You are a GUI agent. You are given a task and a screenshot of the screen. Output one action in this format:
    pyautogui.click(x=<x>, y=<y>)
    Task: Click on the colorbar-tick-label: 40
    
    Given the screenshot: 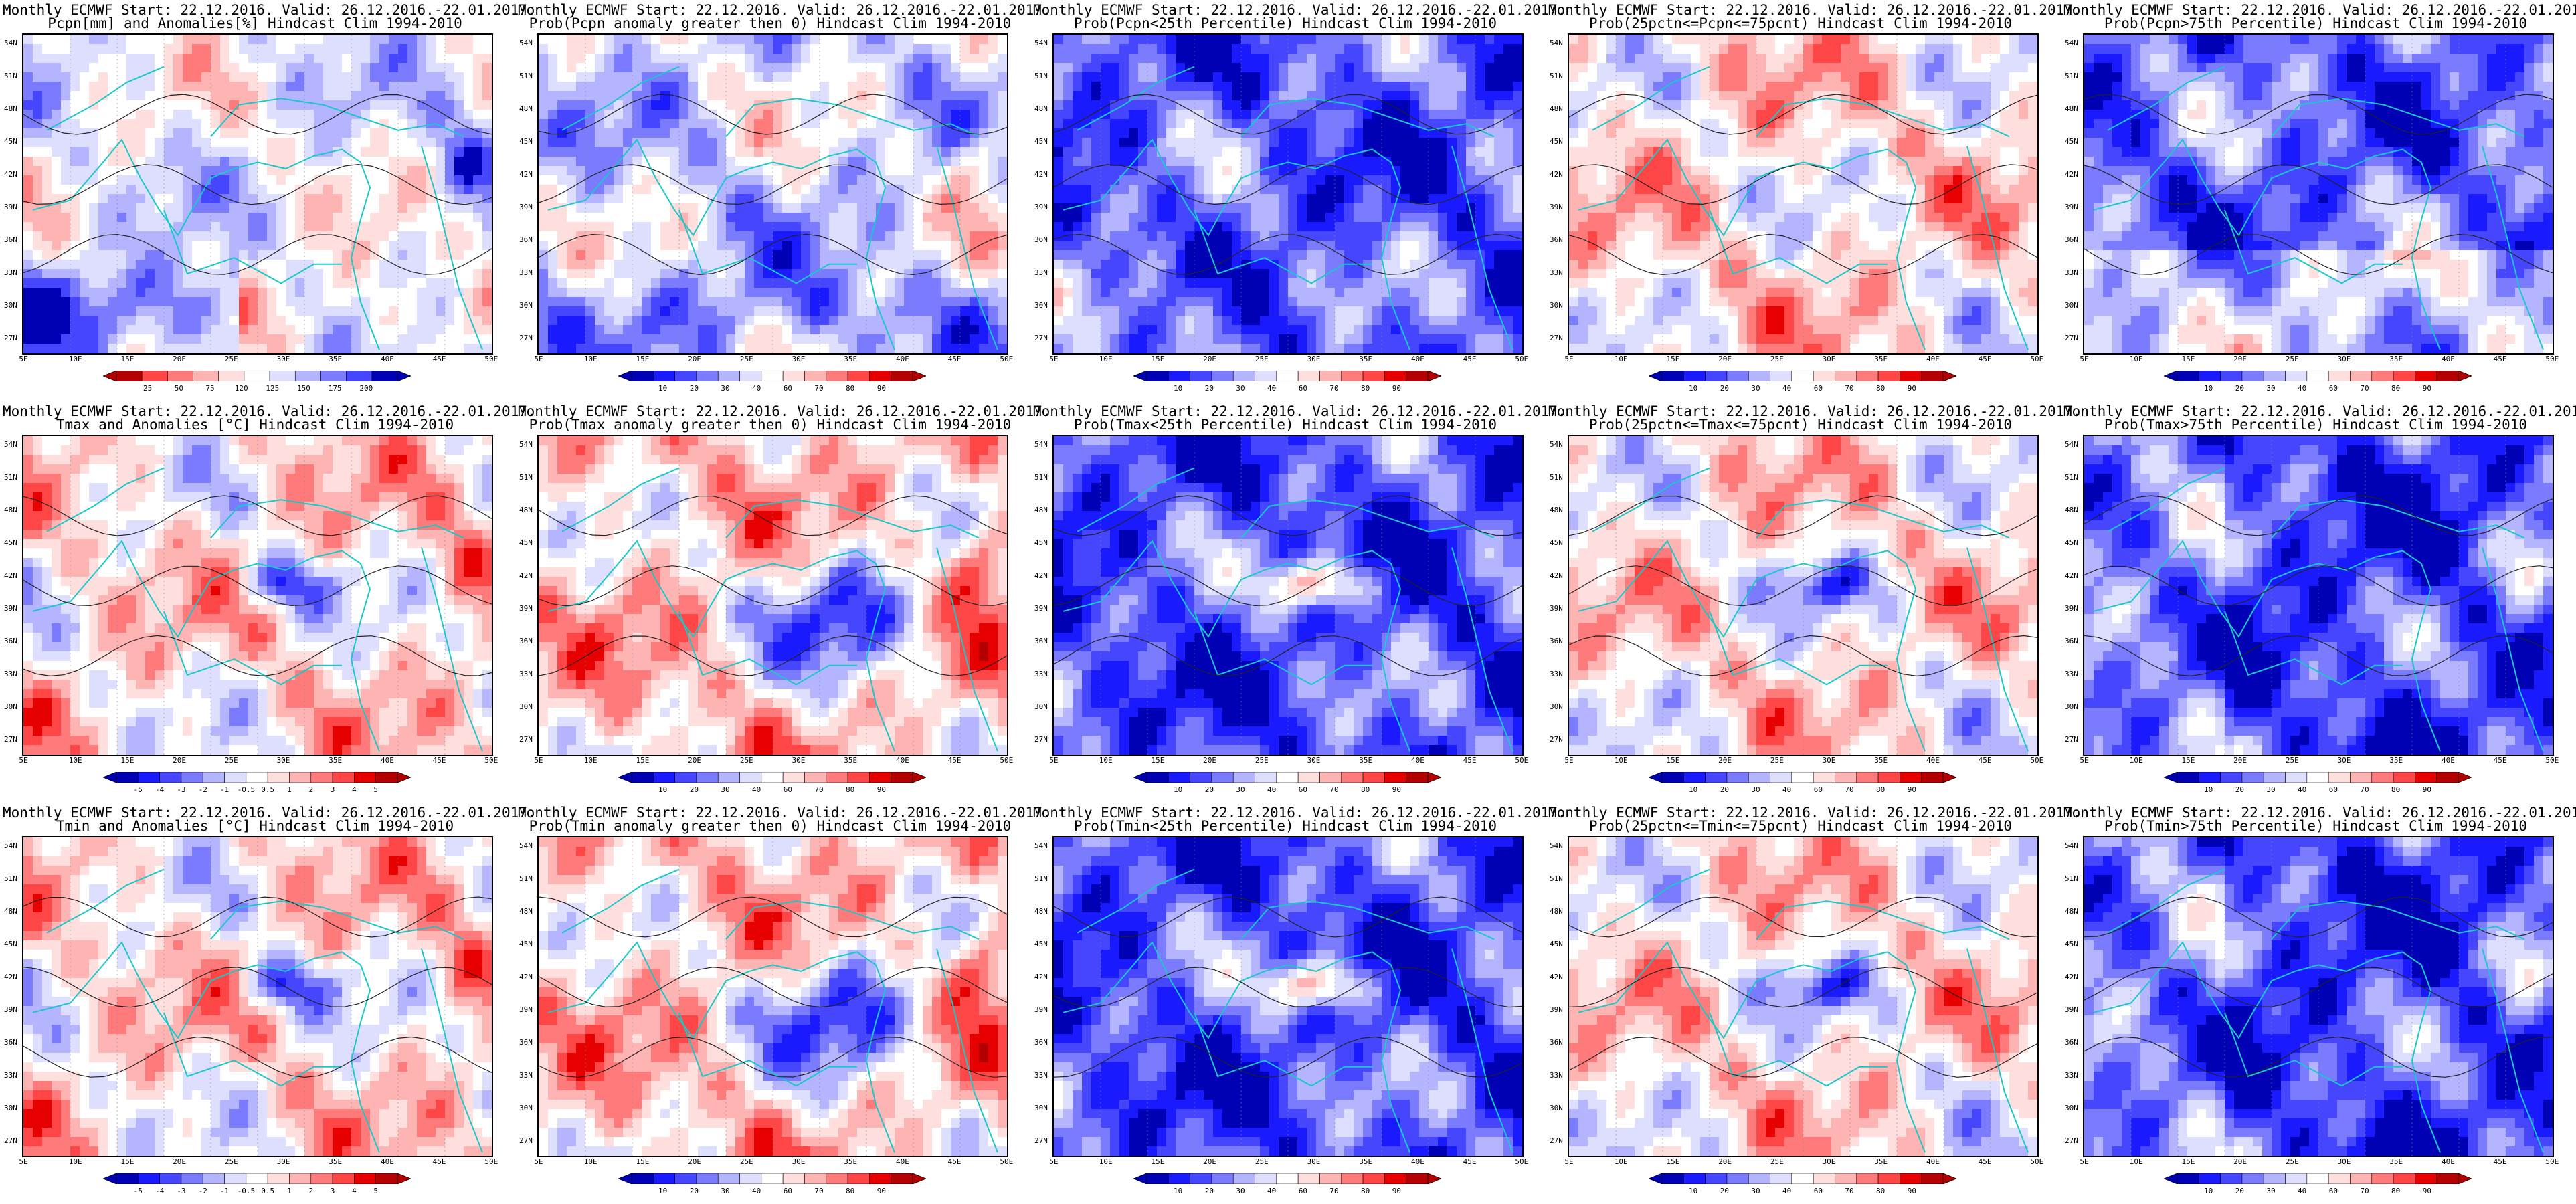 What is the action you would take?
    pyautogui.click(x=756, y=1191)
    